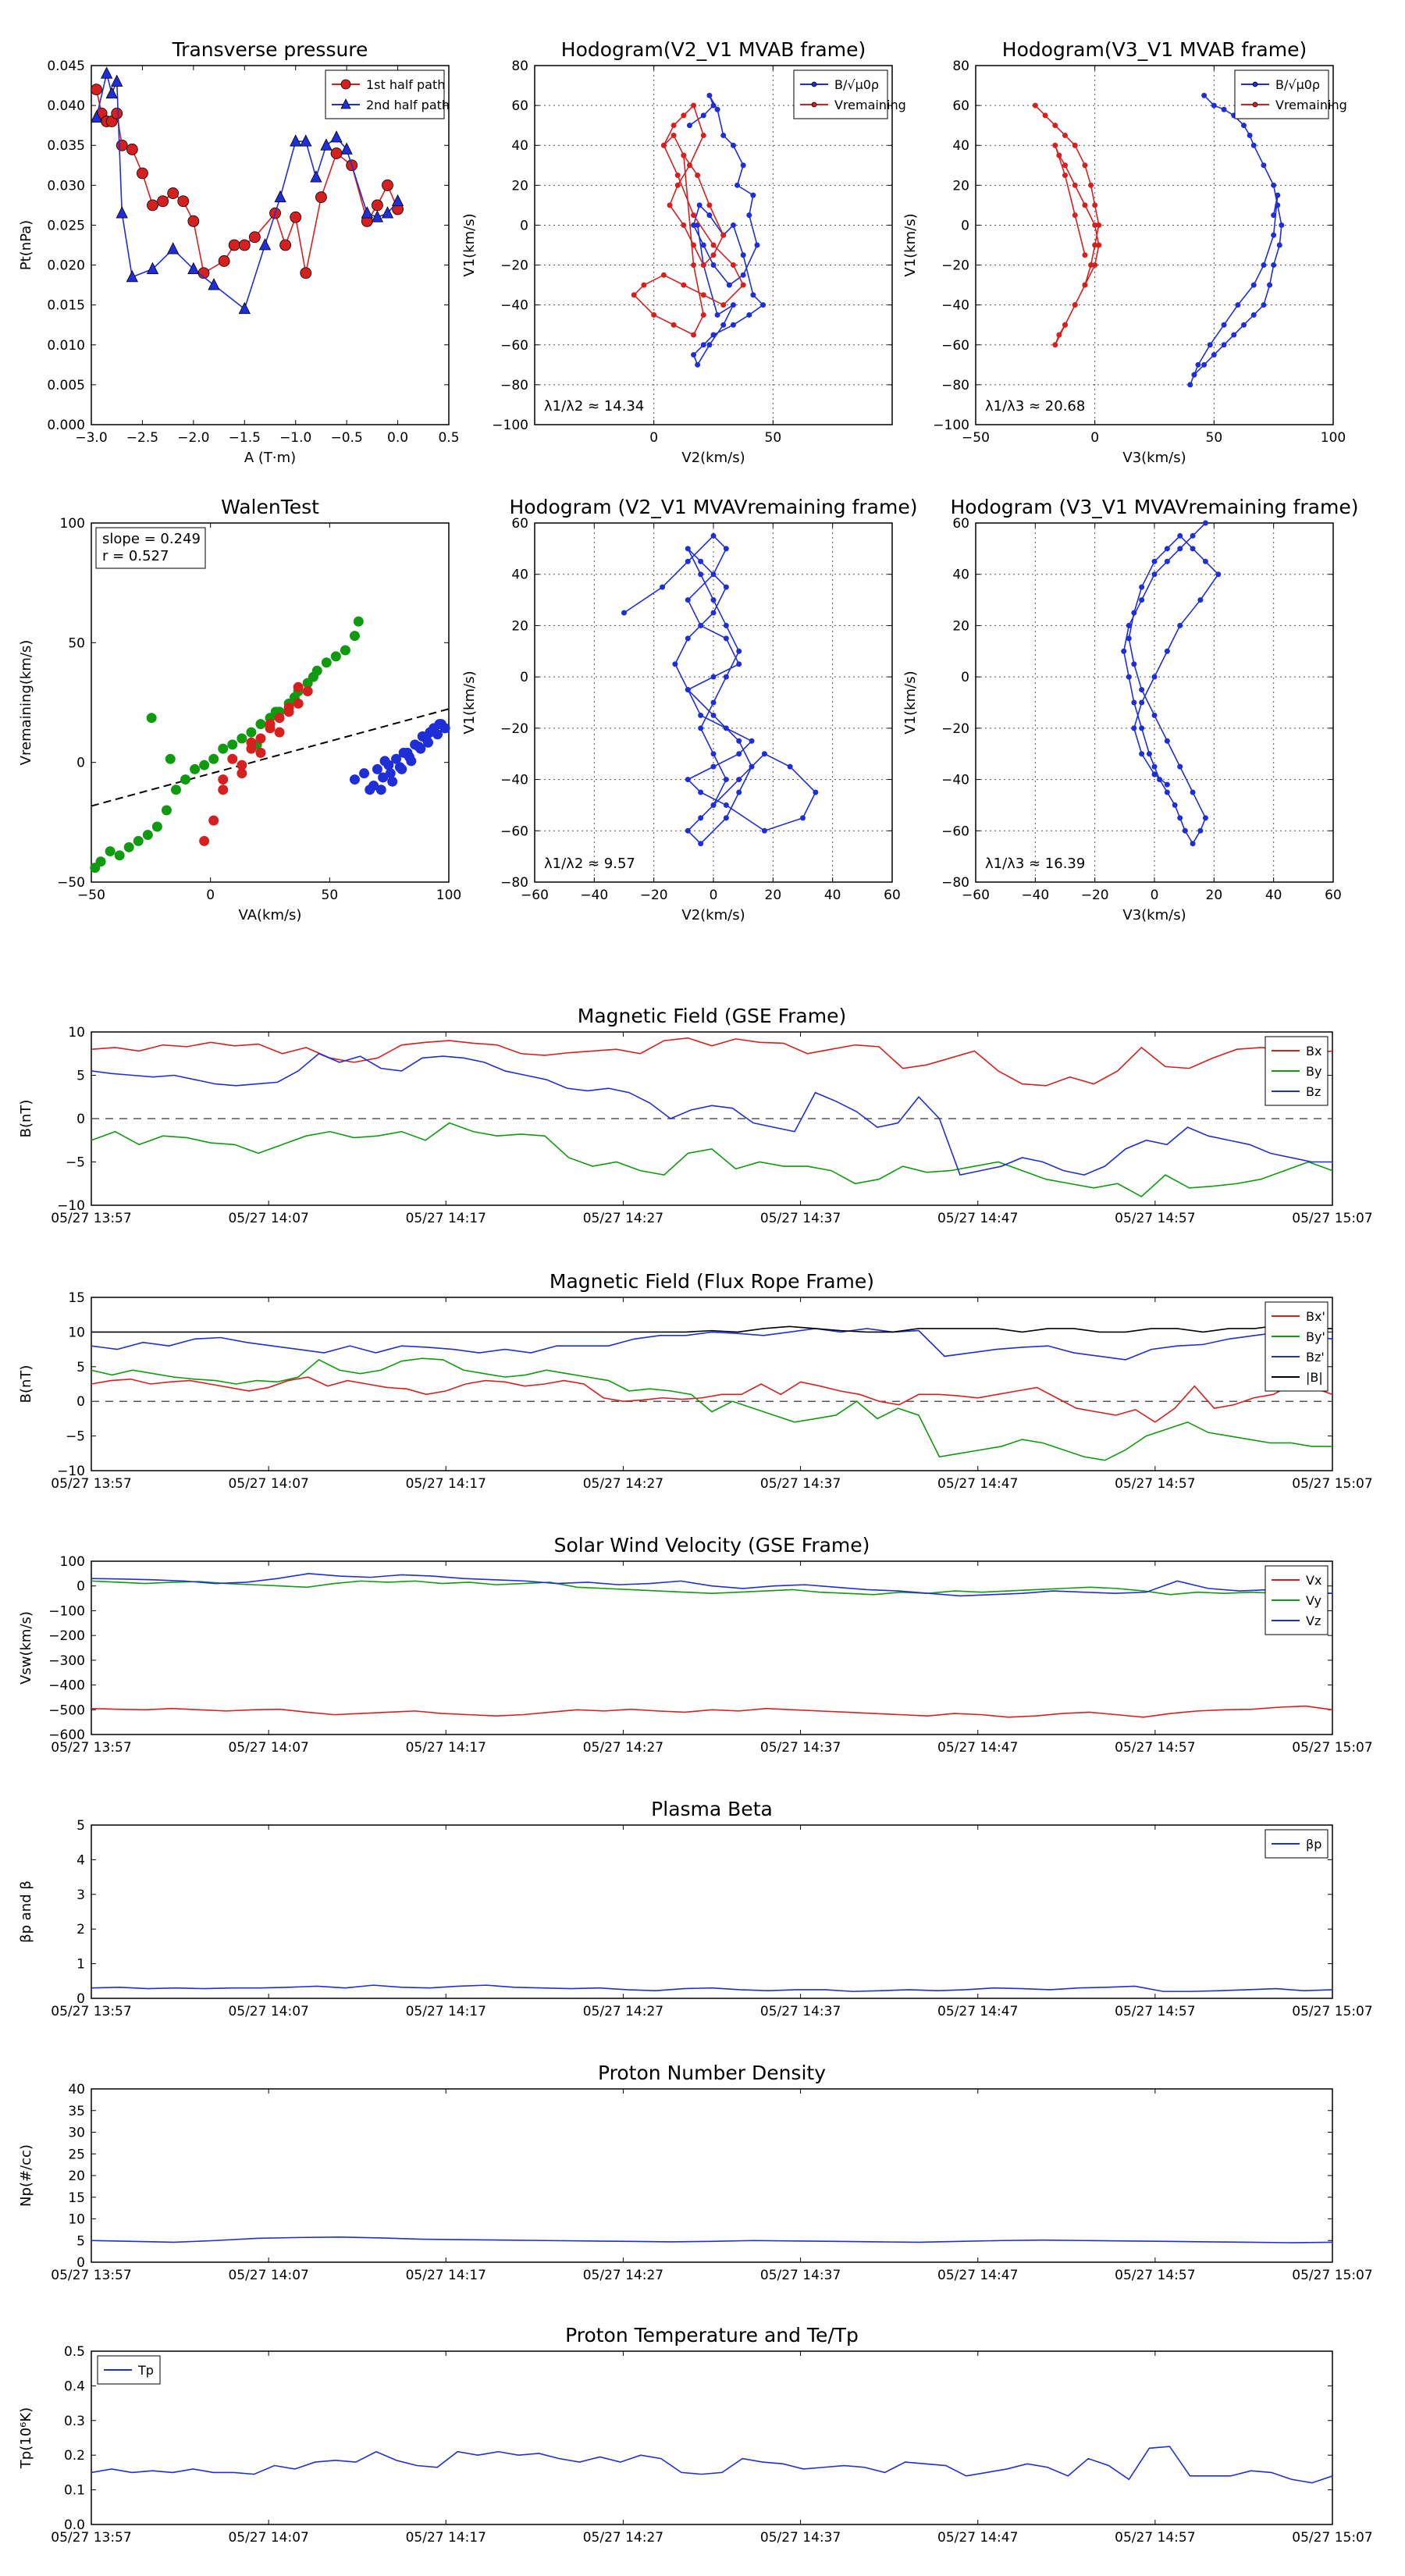  Describe the element at coordinates (1334, 895) in the screenshot. I see `x-tick-label: 60` at that location.